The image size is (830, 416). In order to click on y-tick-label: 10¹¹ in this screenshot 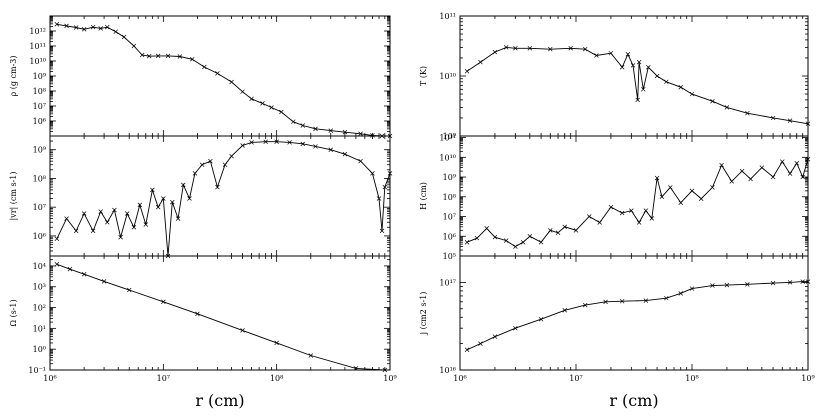, I will do `click(37, 46)`.